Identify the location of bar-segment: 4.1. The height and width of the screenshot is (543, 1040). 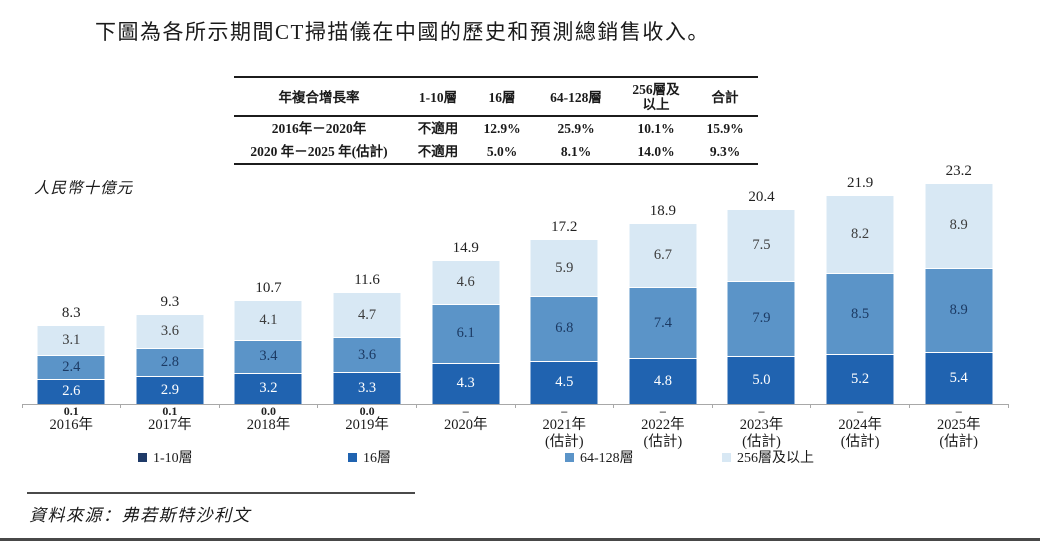
(268, 320).